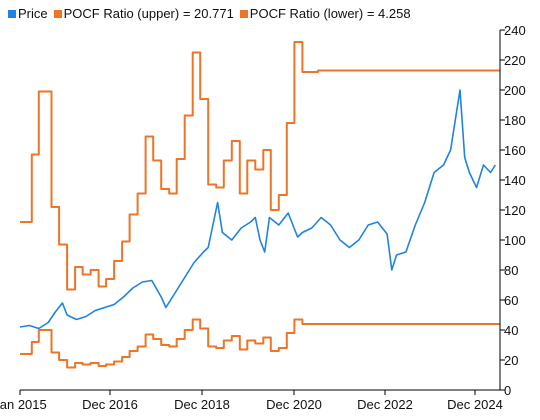 This screenshot has width=540, height=420. Describe the element at coordinates (260, 343) in the screenshot. I see `series-line-pocf-ratio-lower` at that location.